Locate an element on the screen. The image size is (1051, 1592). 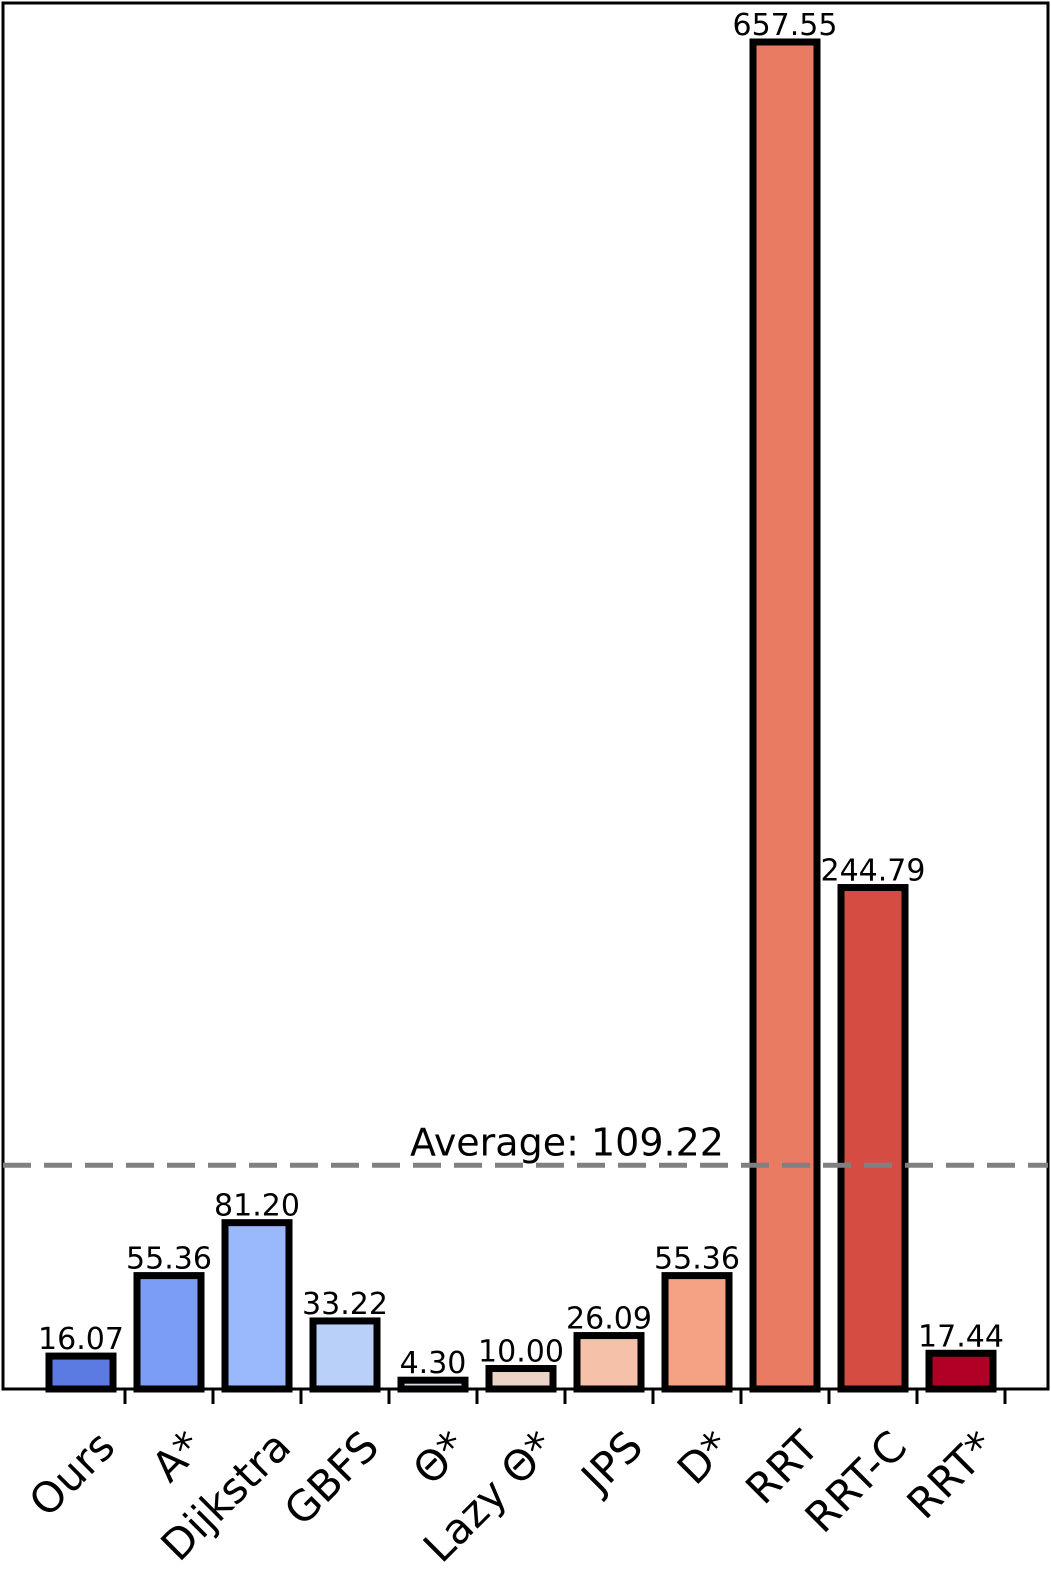
value-label-10: 17.44 is located at coordinates (961, 1336).